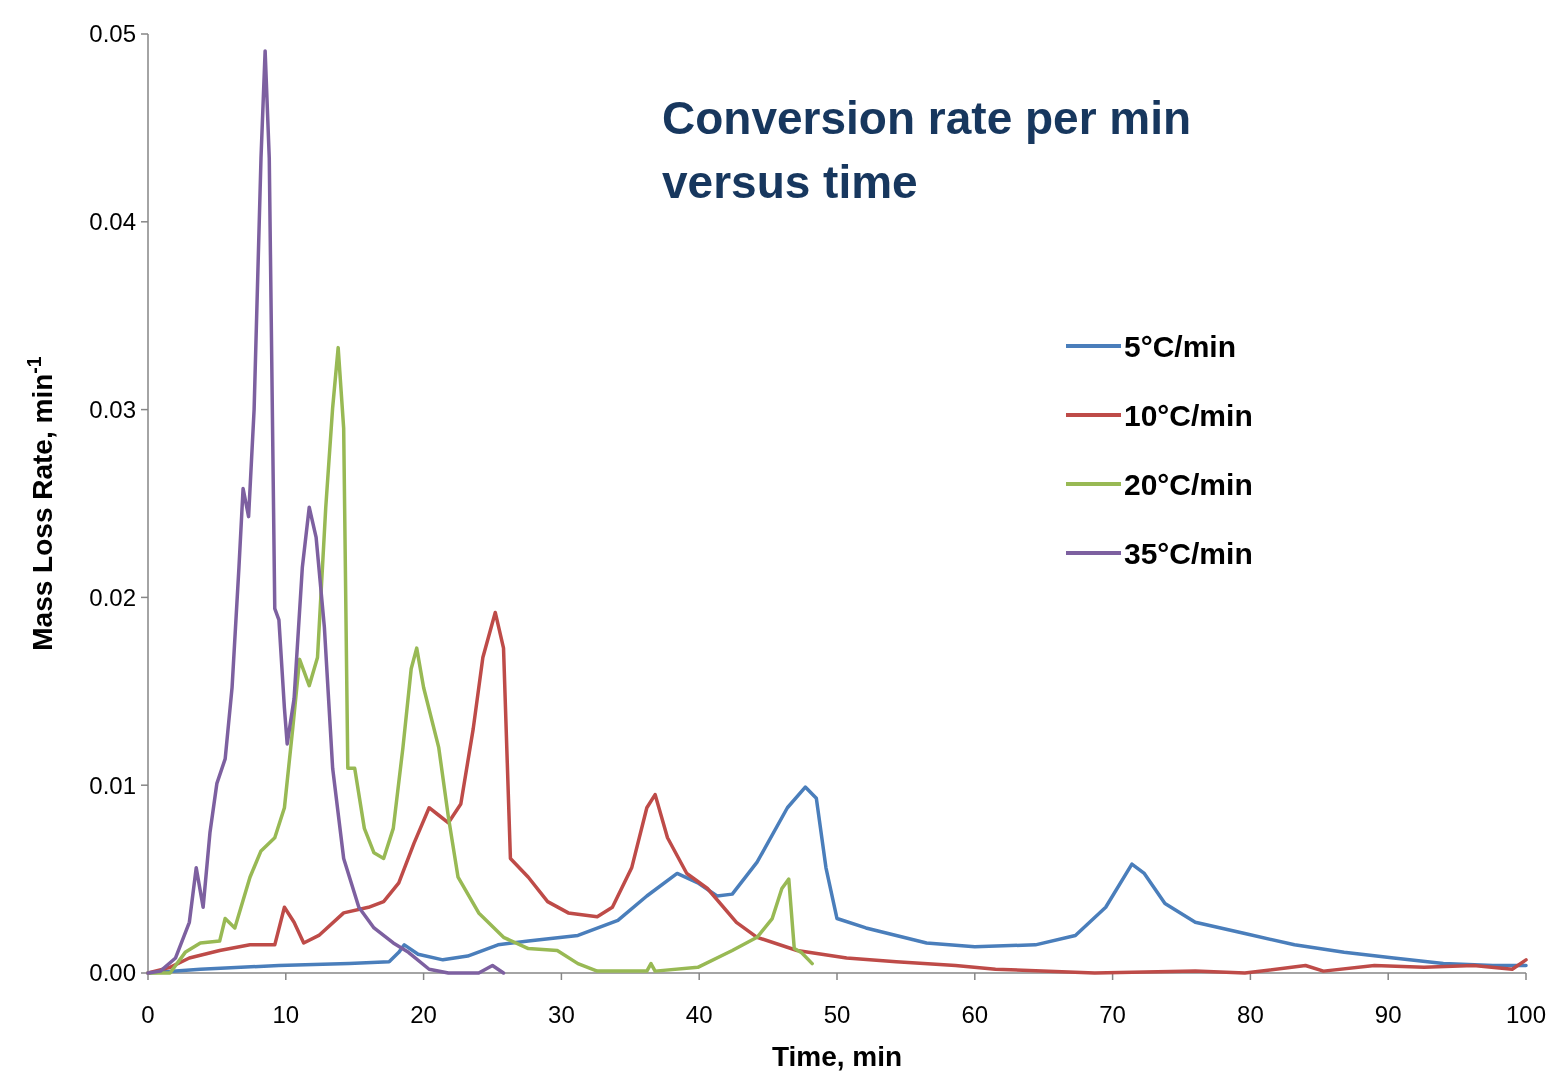 Image resolution: width=1562 pixels, height=1074 pixels. I want to click on x-tick-label: 90, so click(1388, 1014).